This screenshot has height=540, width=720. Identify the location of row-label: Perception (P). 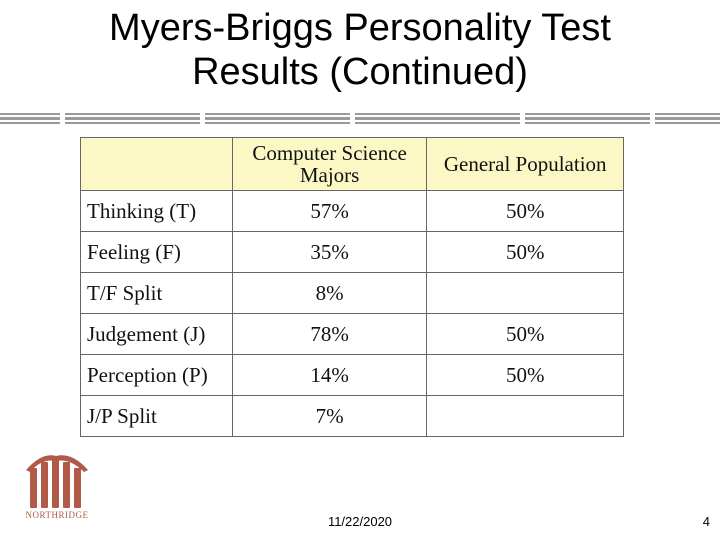
(156, 375).